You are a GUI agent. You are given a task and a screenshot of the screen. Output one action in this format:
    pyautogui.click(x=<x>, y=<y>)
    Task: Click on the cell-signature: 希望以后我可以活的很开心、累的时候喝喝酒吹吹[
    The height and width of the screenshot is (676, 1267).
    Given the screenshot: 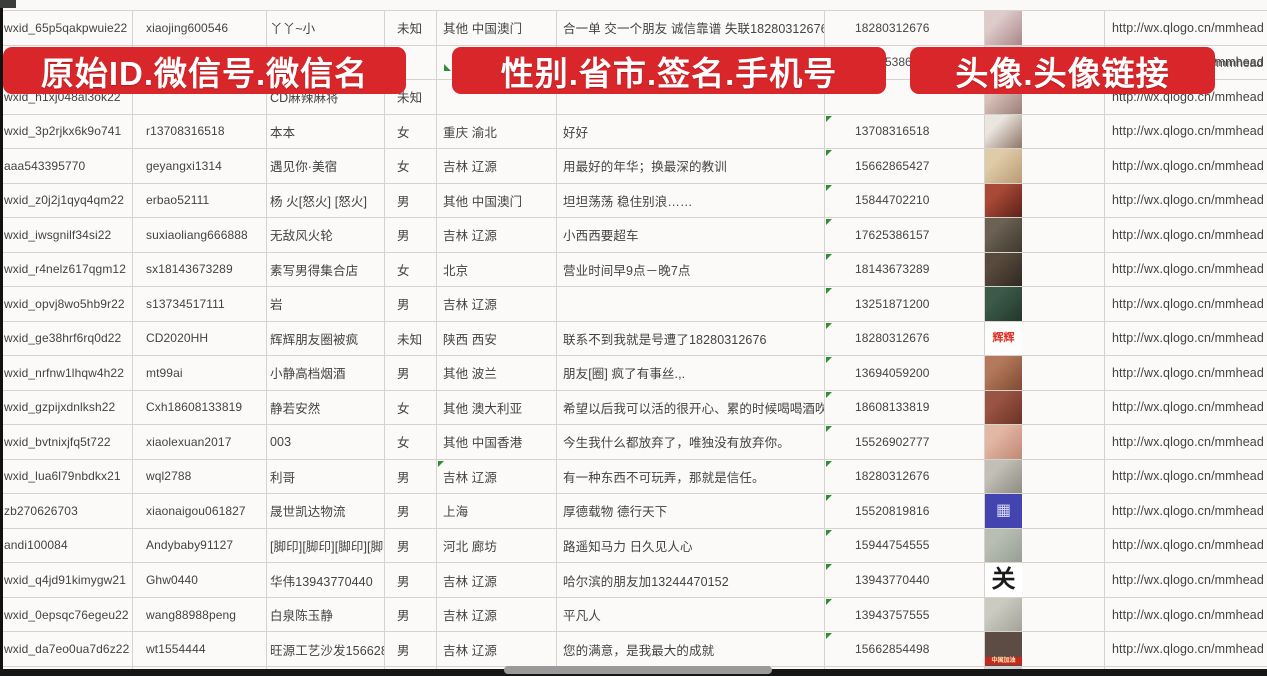 What is the action you would take?
    pyautogui.click(x=691, y=407)
    